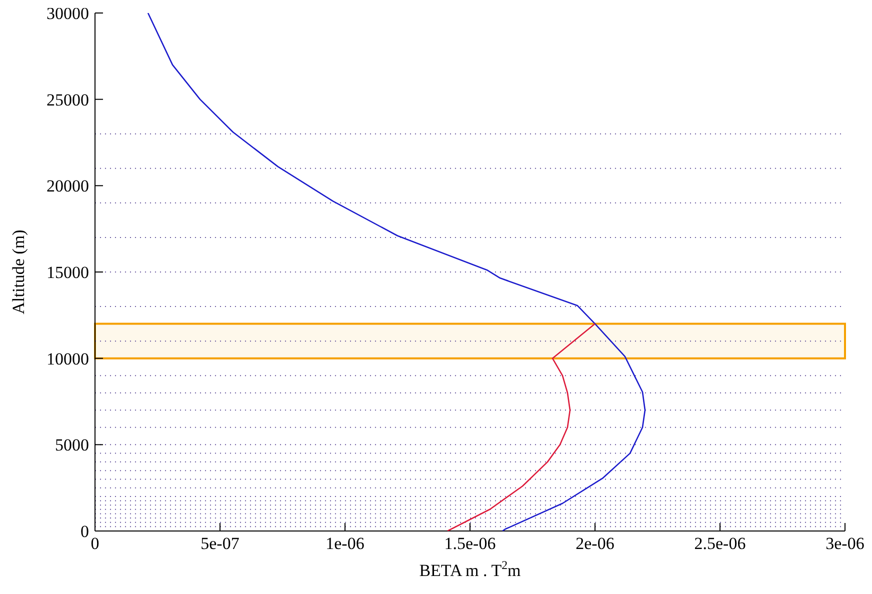  Describe the element at coordinates (521, 427) in the screenshot. I see `line-series` at that location.